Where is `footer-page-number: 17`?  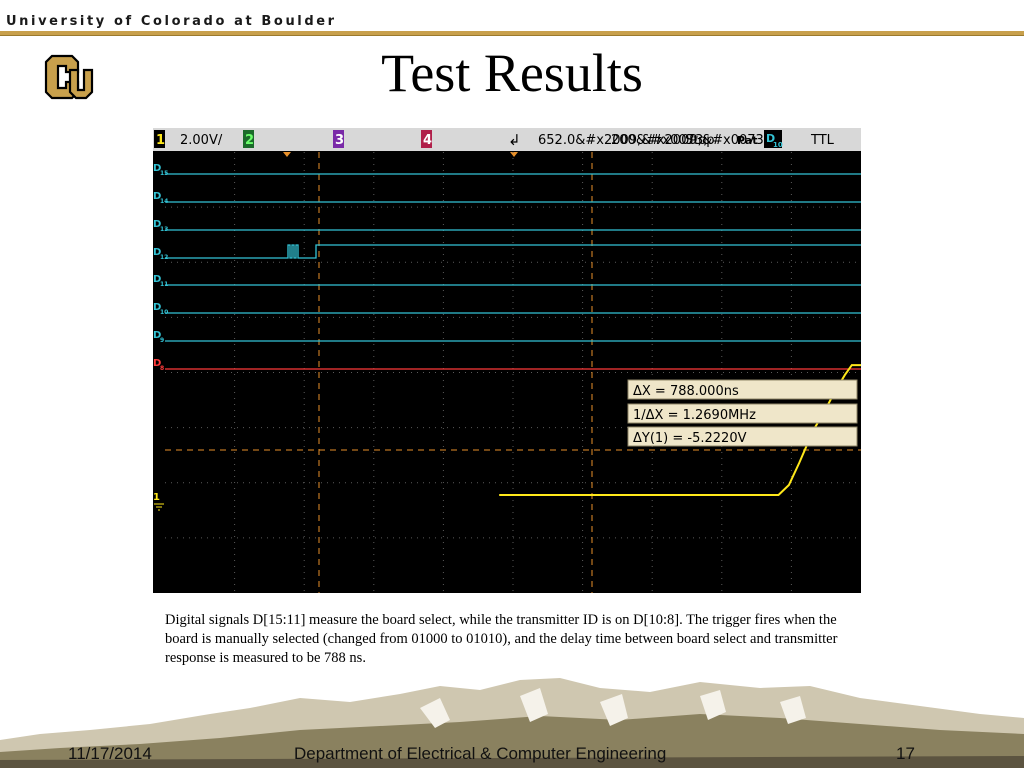 footer-page-number: 17 is located at coordinates (905, 753).